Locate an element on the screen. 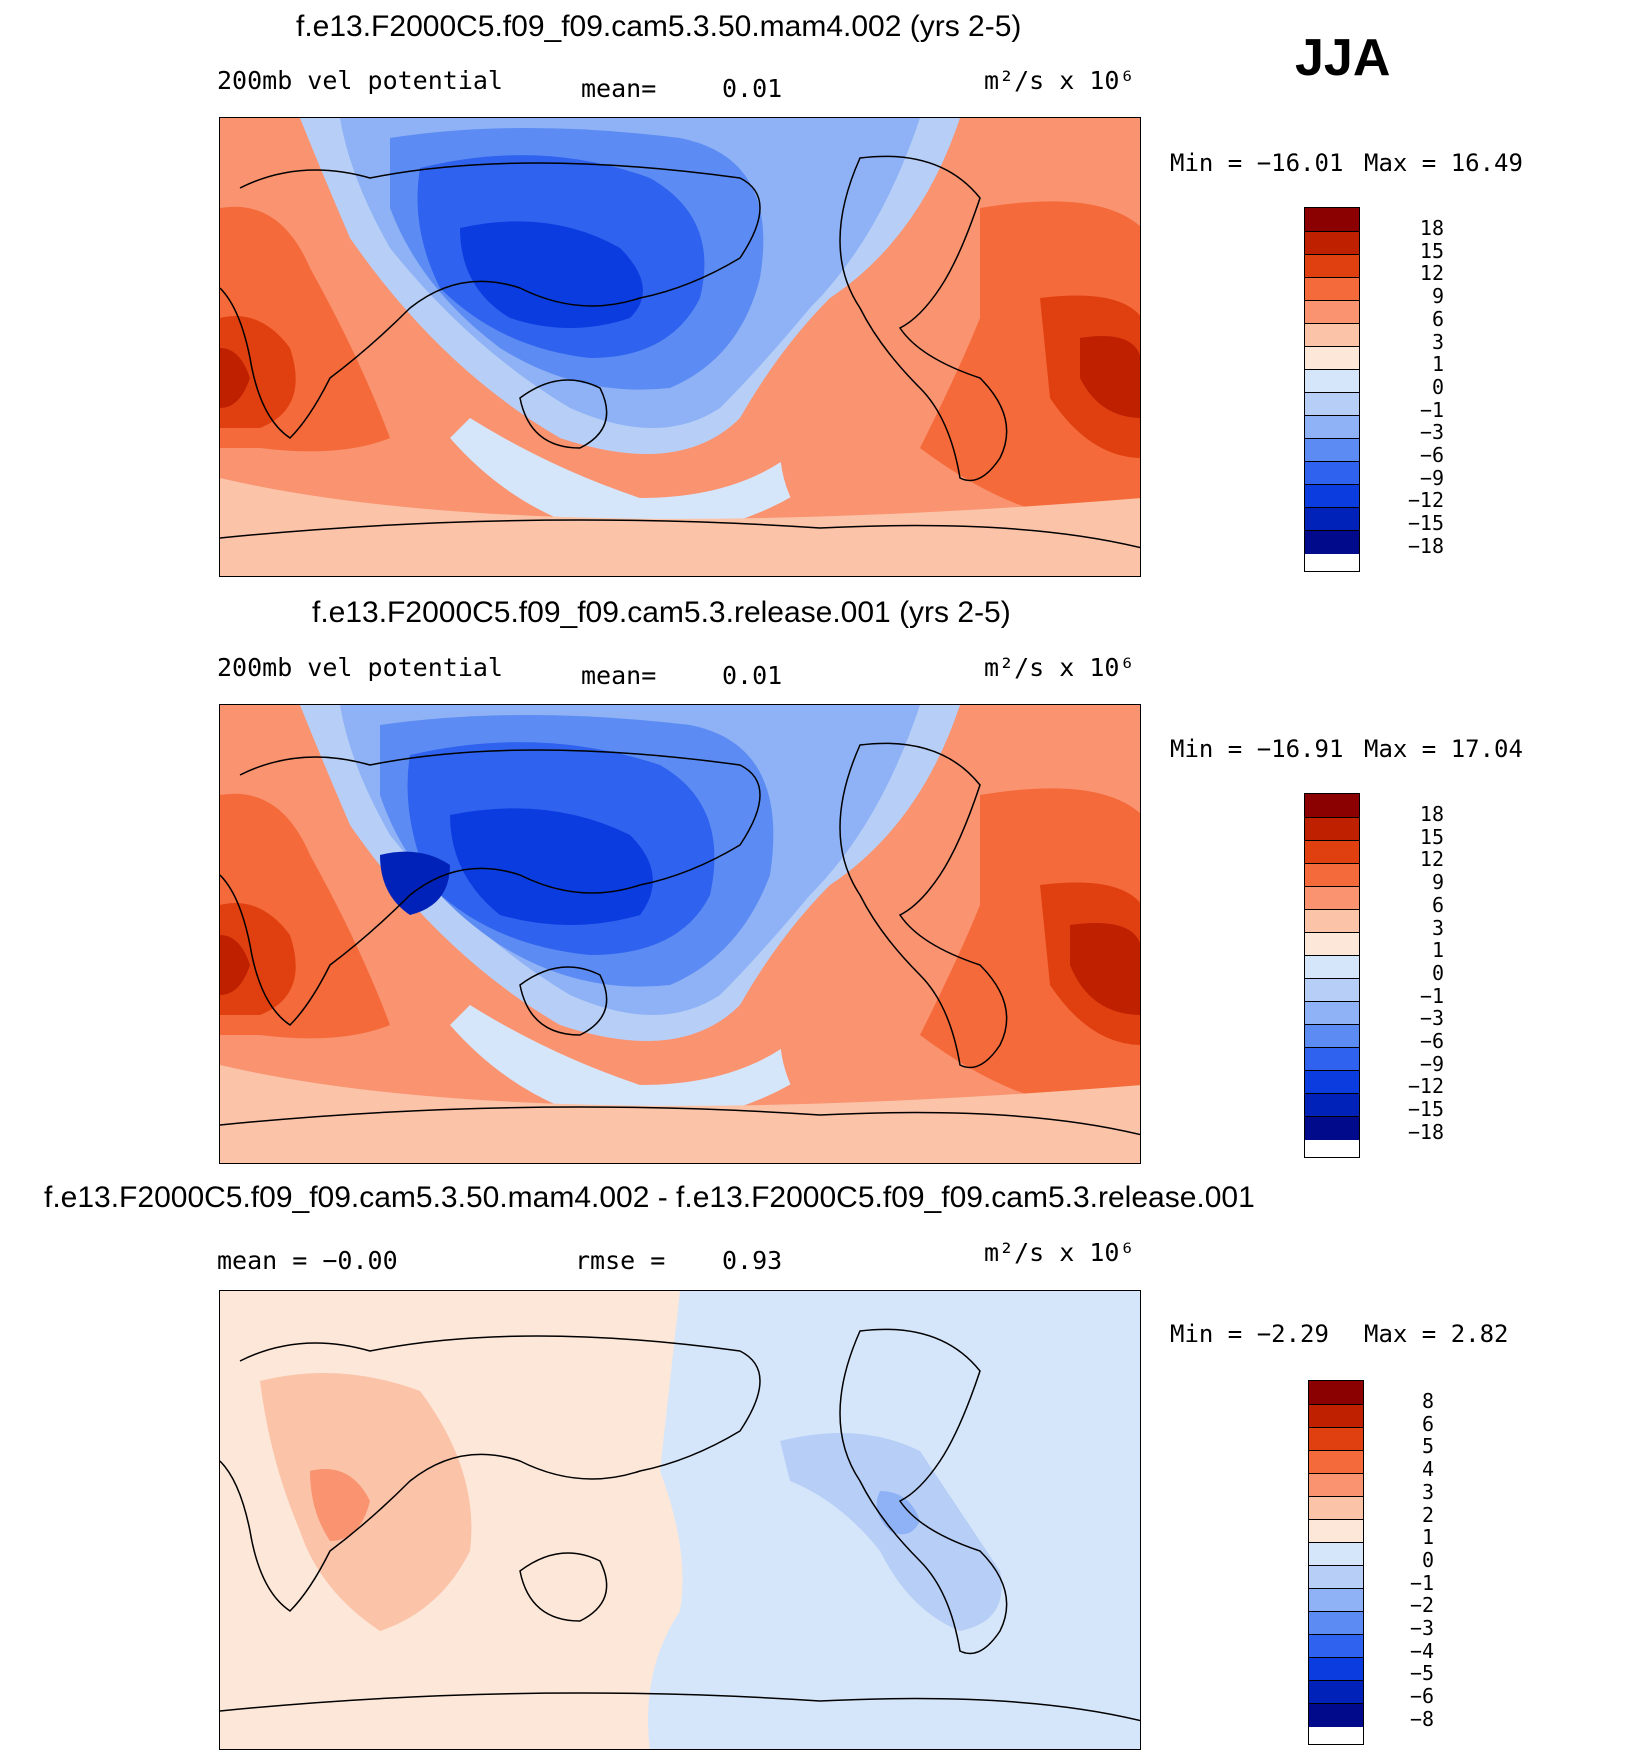 This screenshot has height=1763, width=1652. season-label: JJA is located at coordinates (1343, 58).